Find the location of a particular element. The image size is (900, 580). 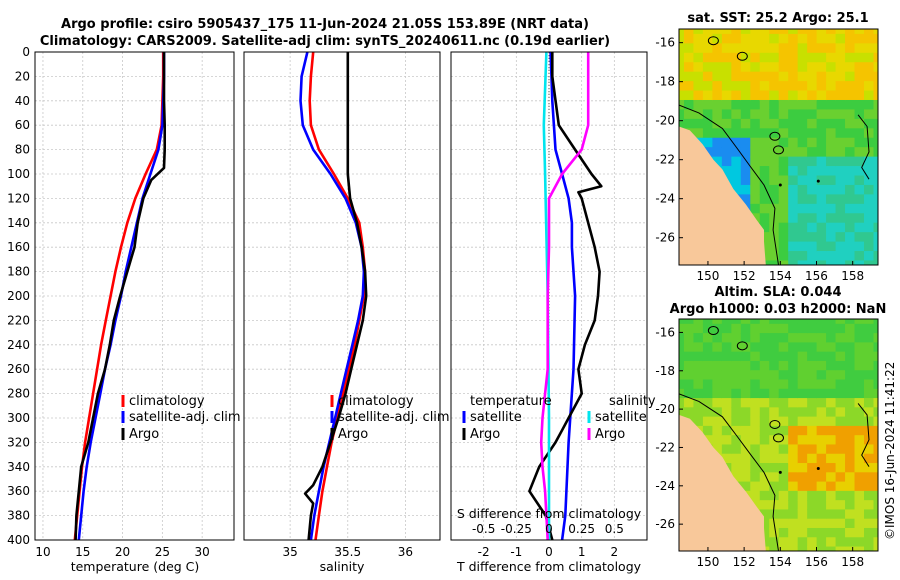

x-tick-label: 30 is located at coordinates (202, 552).